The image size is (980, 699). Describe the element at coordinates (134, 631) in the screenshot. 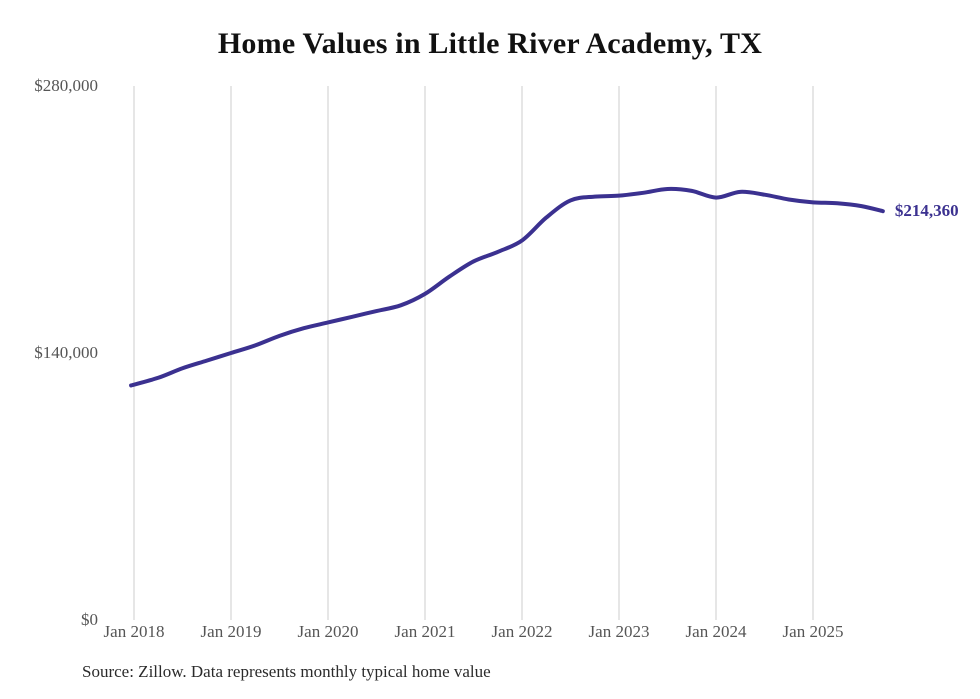

I see `x-tick-label-jan-2018: Jan 2018` at that location.